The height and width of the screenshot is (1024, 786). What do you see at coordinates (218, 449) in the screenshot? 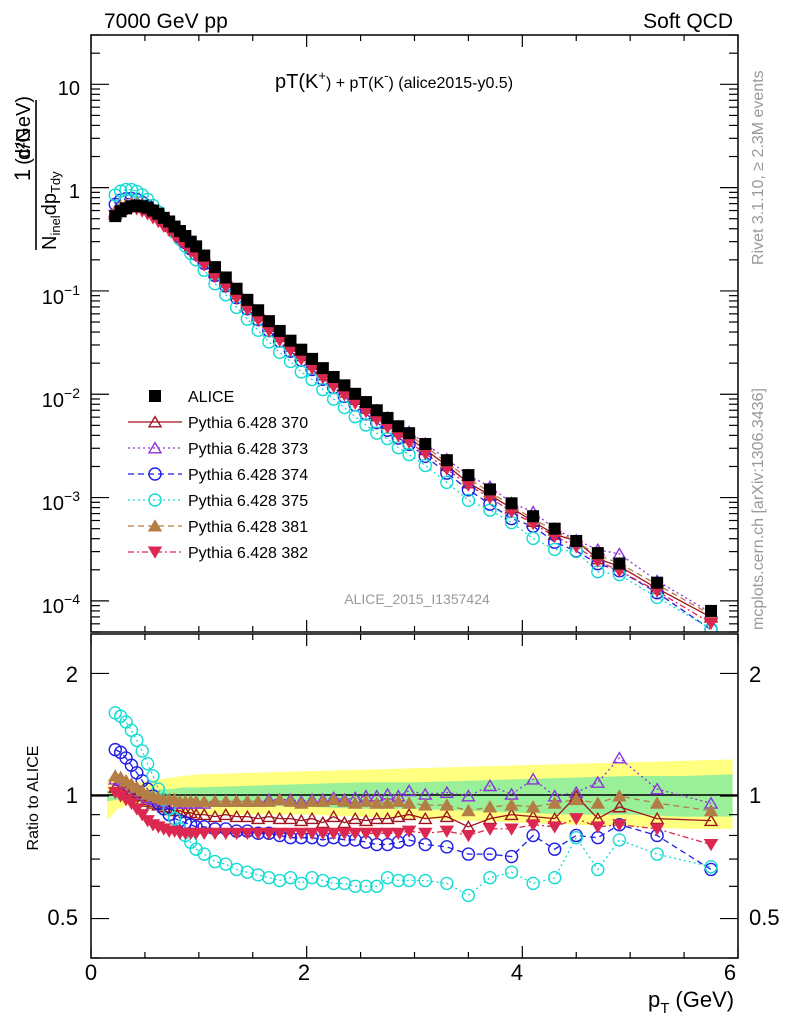
I see `legend-entry-p373: Pythia 6.428 373` at bounding box center [218, 449].